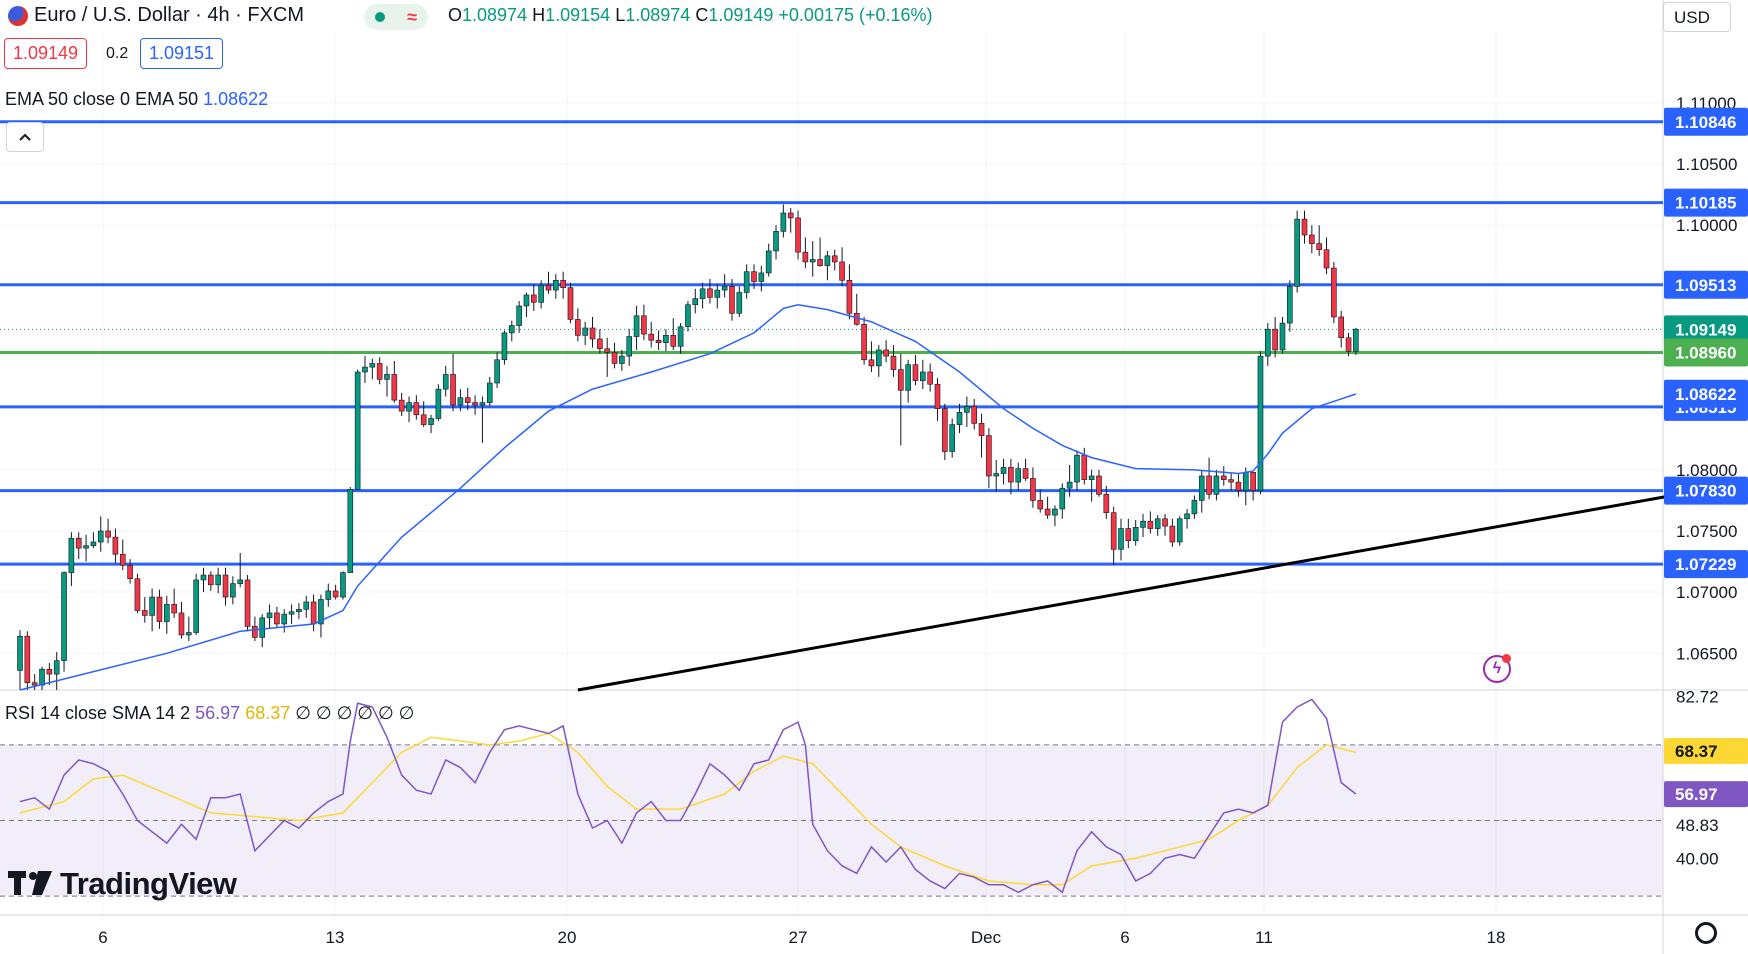  I want to click on currency-selector: USD, so click(1697, 17).